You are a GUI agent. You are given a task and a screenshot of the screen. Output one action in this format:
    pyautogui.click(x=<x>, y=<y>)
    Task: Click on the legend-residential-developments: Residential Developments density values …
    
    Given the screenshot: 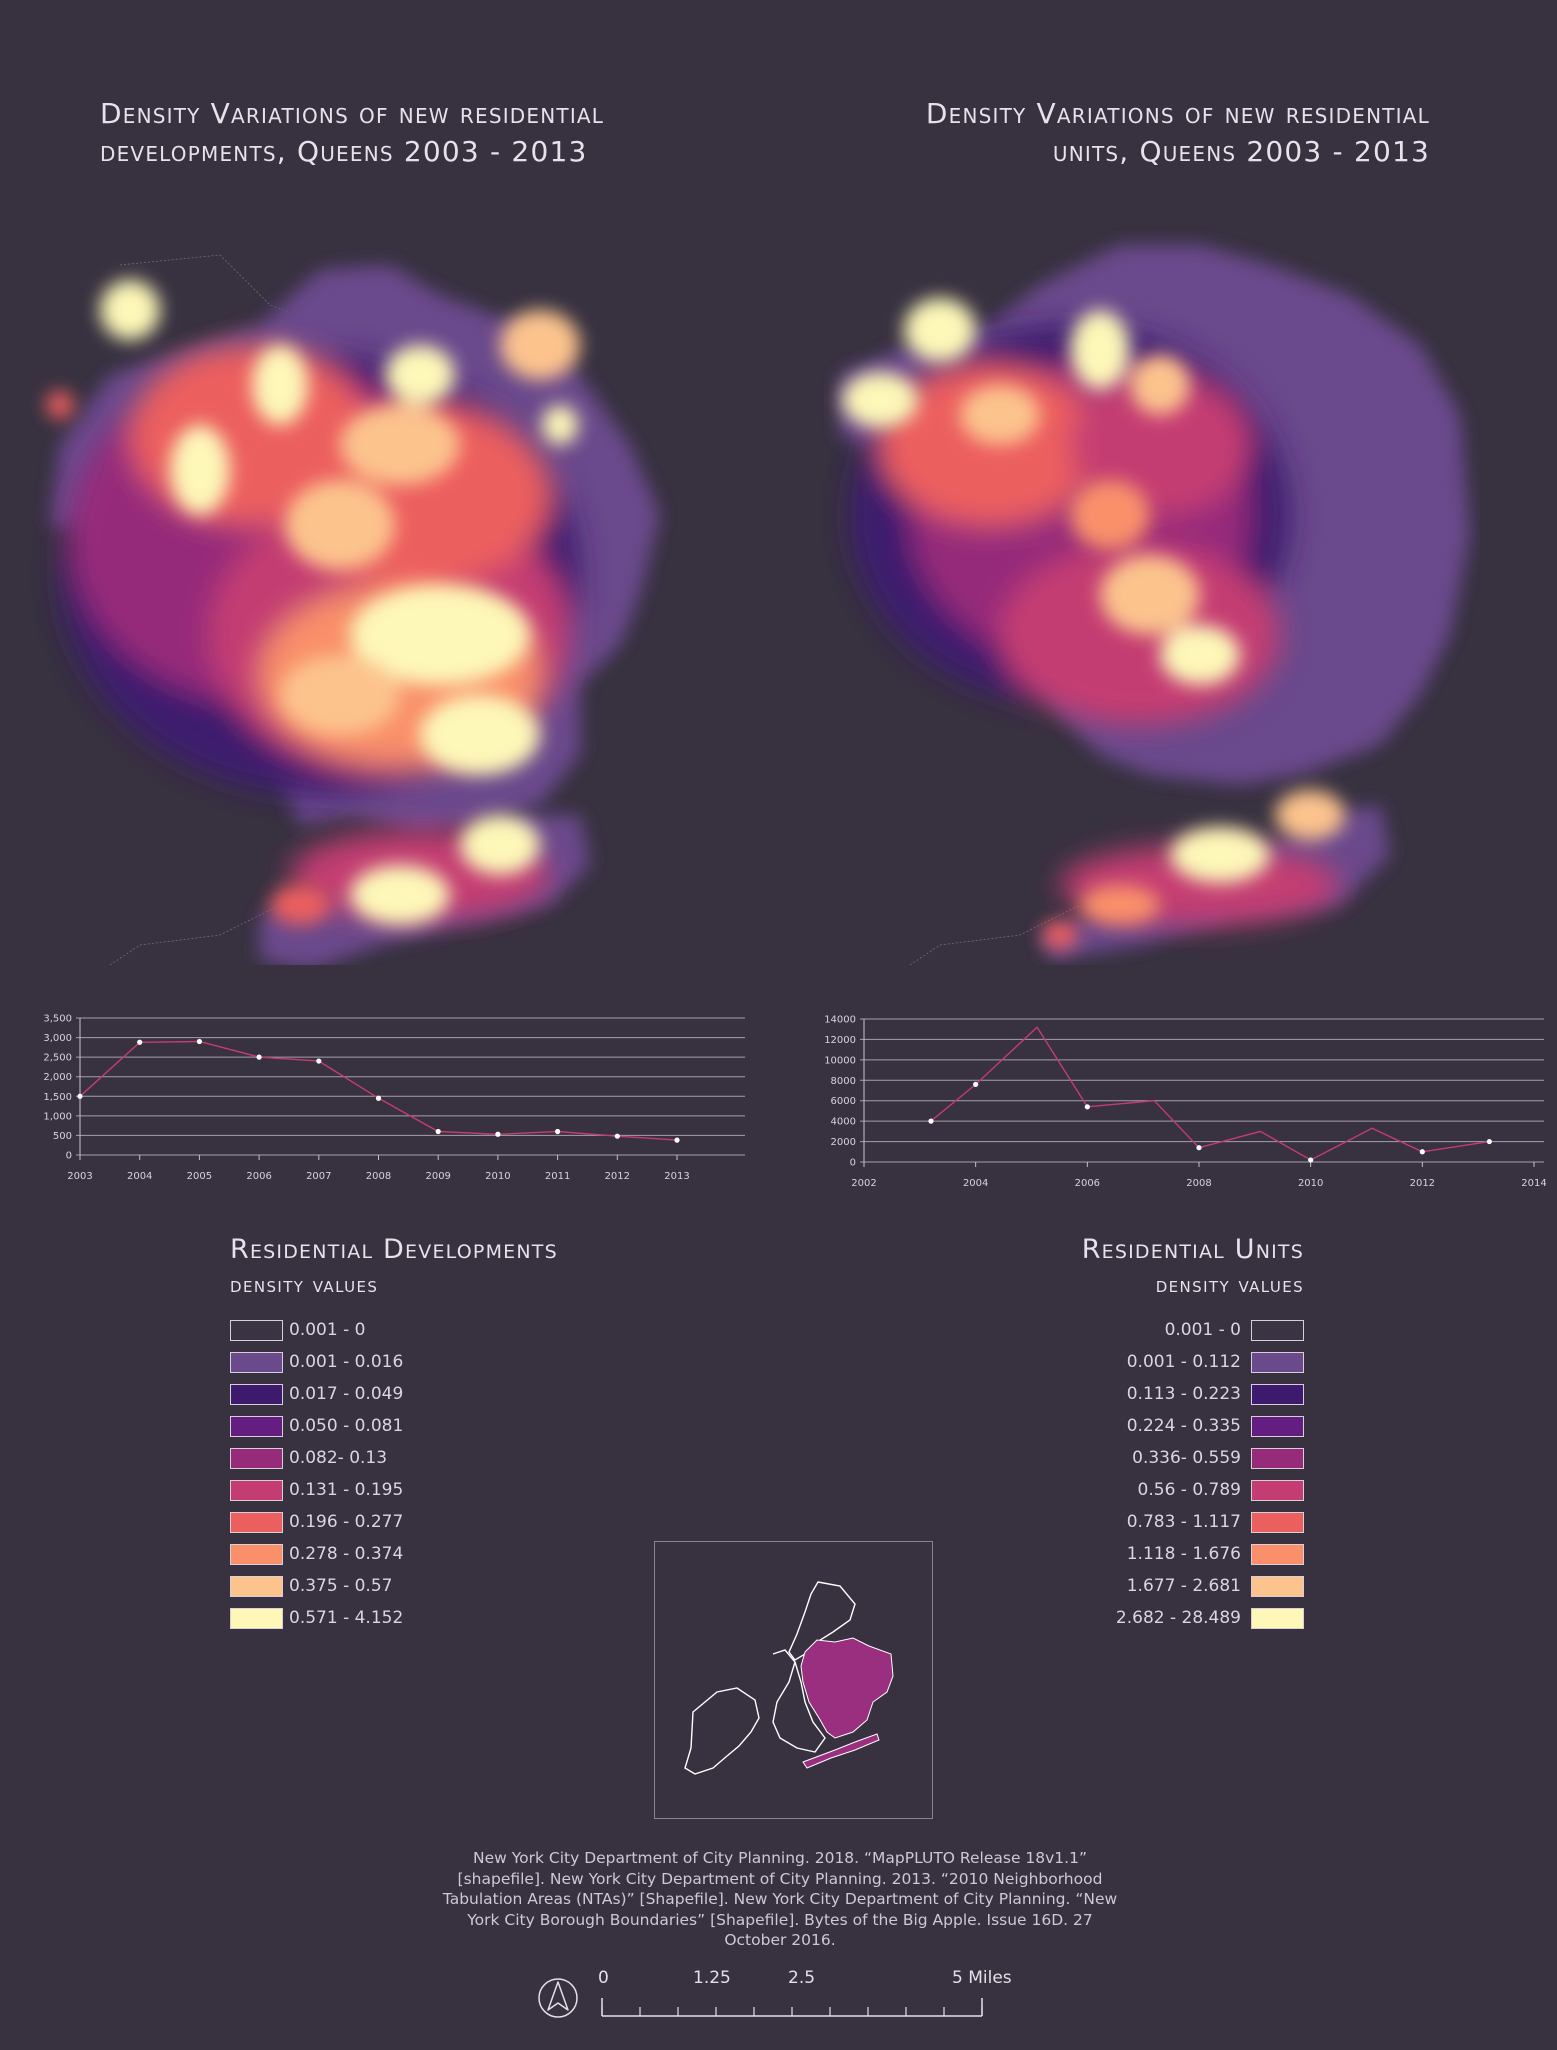 What is the action you would take?
    pyautogui.click(x=410, y=1433)
    